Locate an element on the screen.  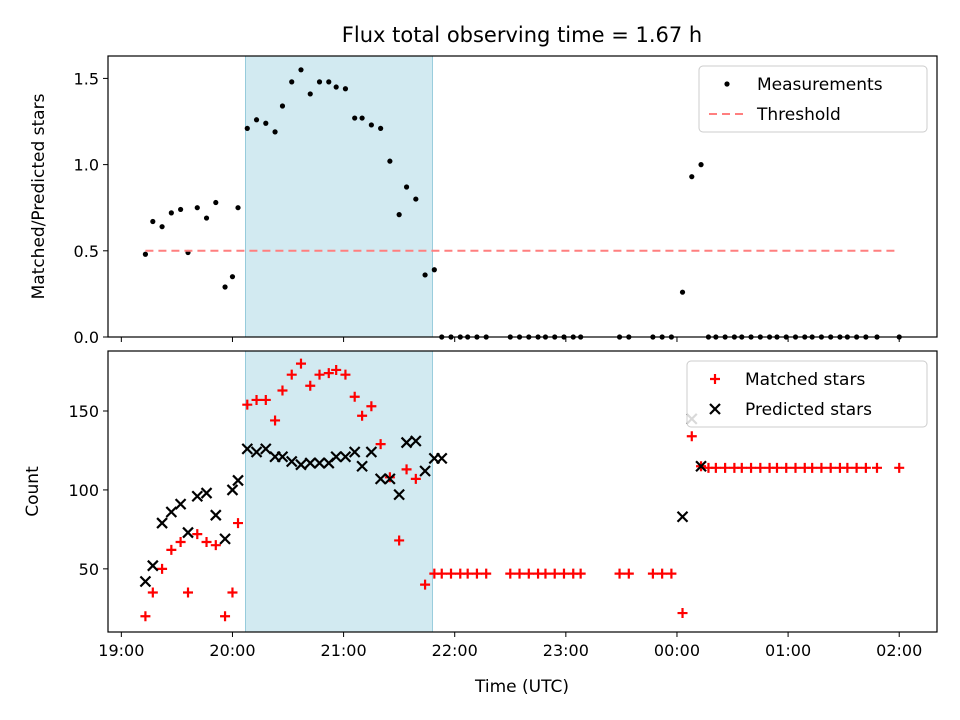
top-legend-label: Measurements is located at coordinates (820, 85).